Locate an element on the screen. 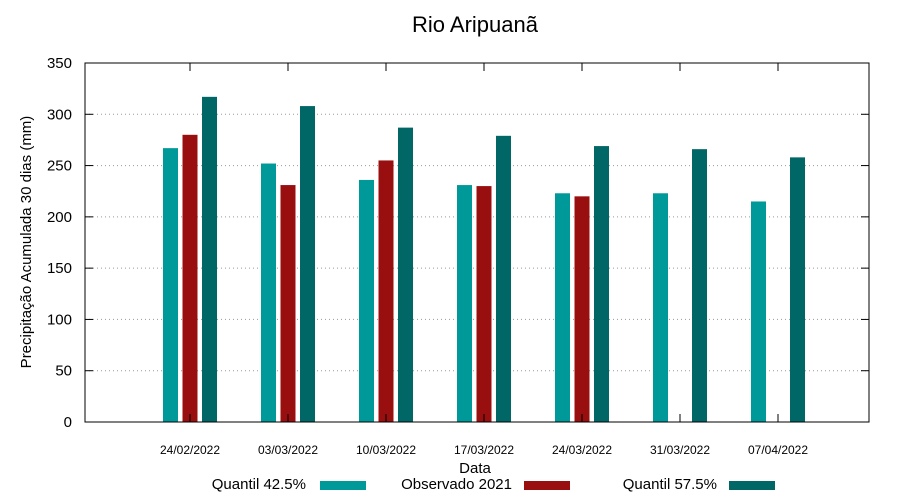  x-tick-label: 24/03/2022 is located at coordinates (582, 450).